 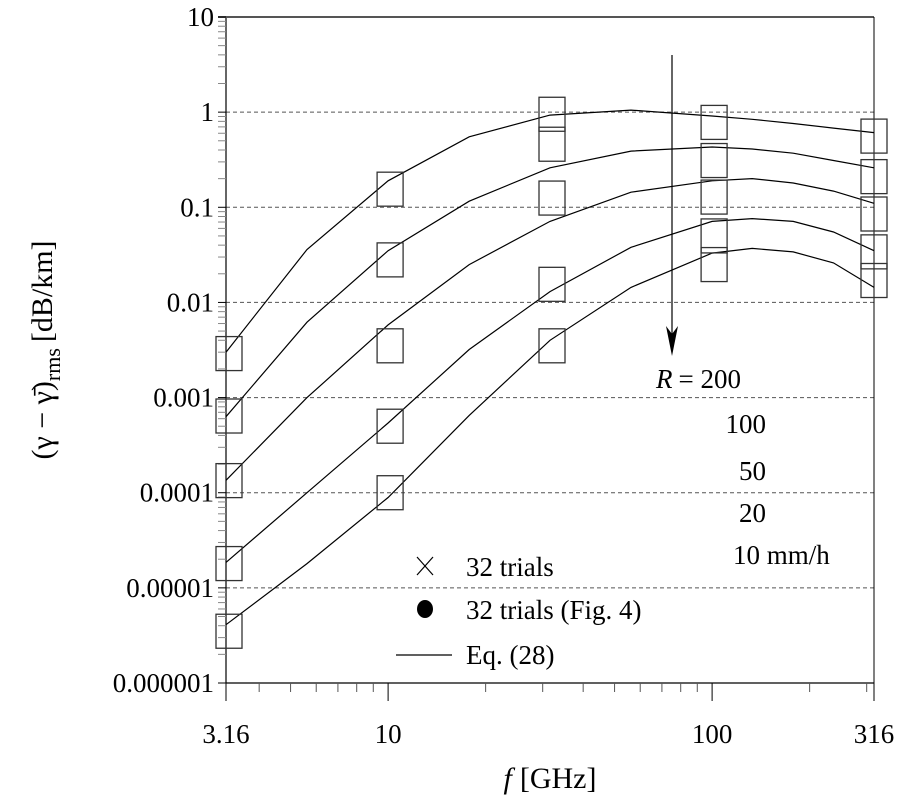 I want to click on y-tick-label: 0.1, so click(x=197, y=207).